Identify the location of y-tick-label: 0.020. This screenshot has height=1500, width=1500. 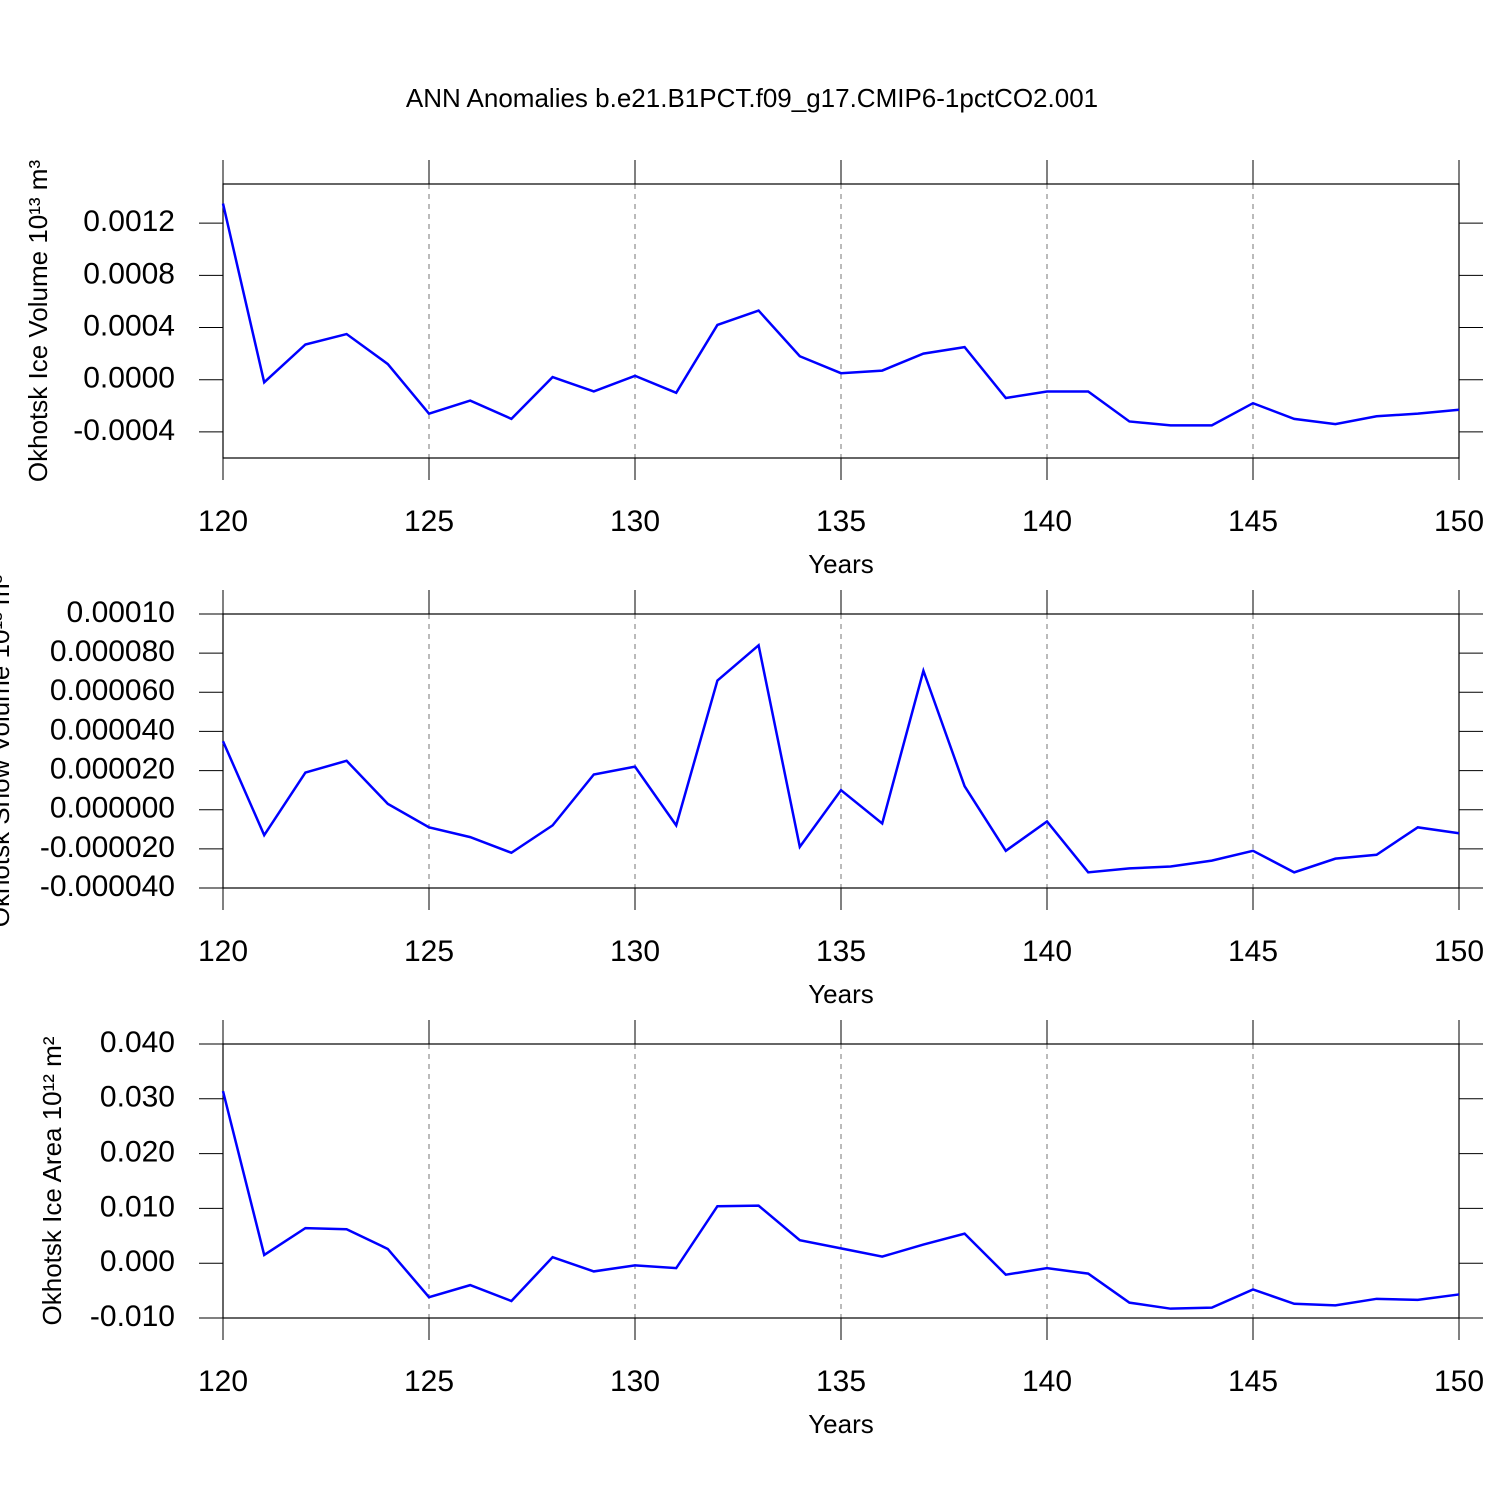
(137, 1152).